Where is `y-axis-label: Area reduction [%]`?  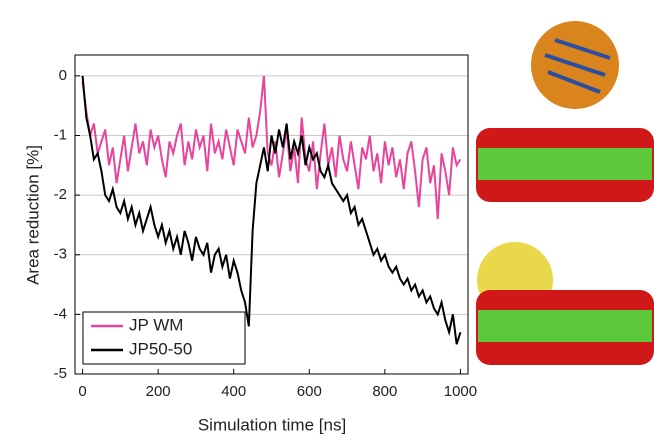 y-axis-label: Area reduction [%] is located at coordinates (32, 215).